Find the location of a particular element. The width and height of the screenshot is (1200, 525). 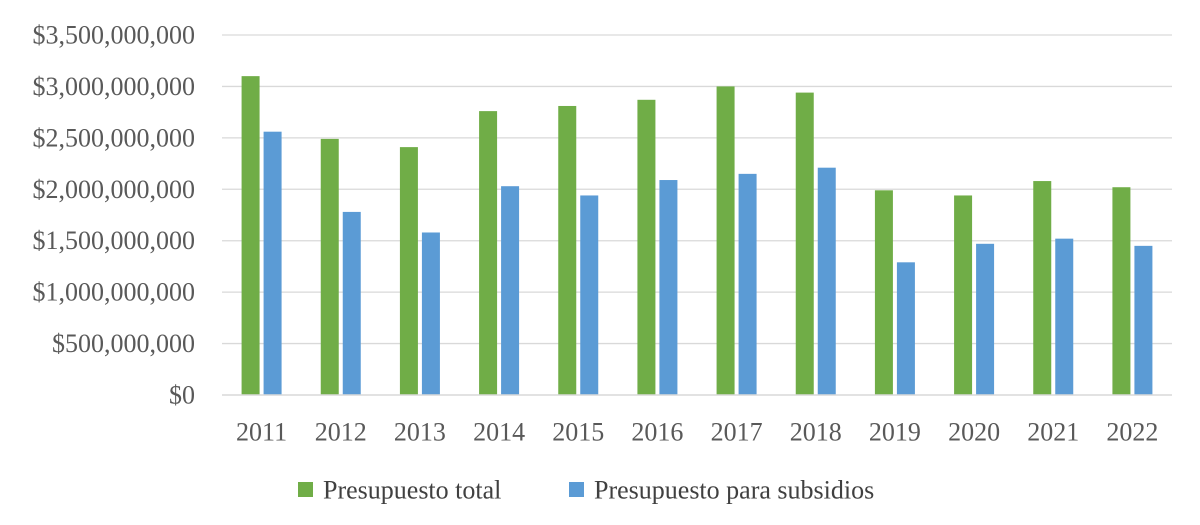

x-tick-label: 2019 is located at coordinates (895, 432).